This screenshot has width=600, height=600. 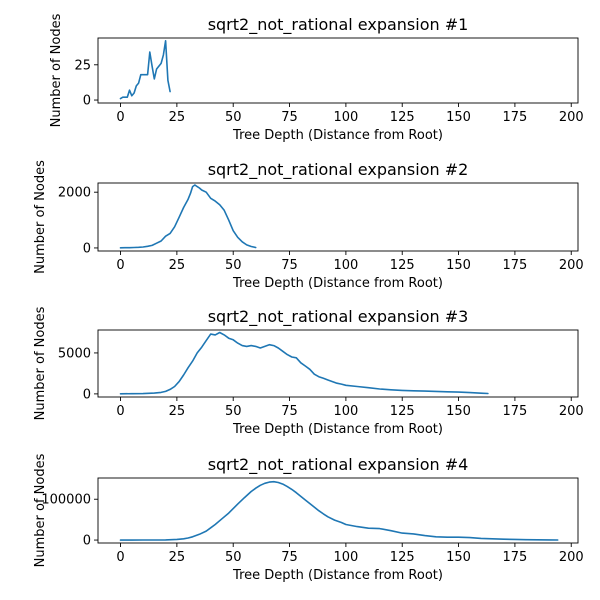 What do you see at coordinates (338, 170) in the screenshot?
I see `chart-title: sqrt2_not_rational expansion #2` at bounding box center [338, 170].